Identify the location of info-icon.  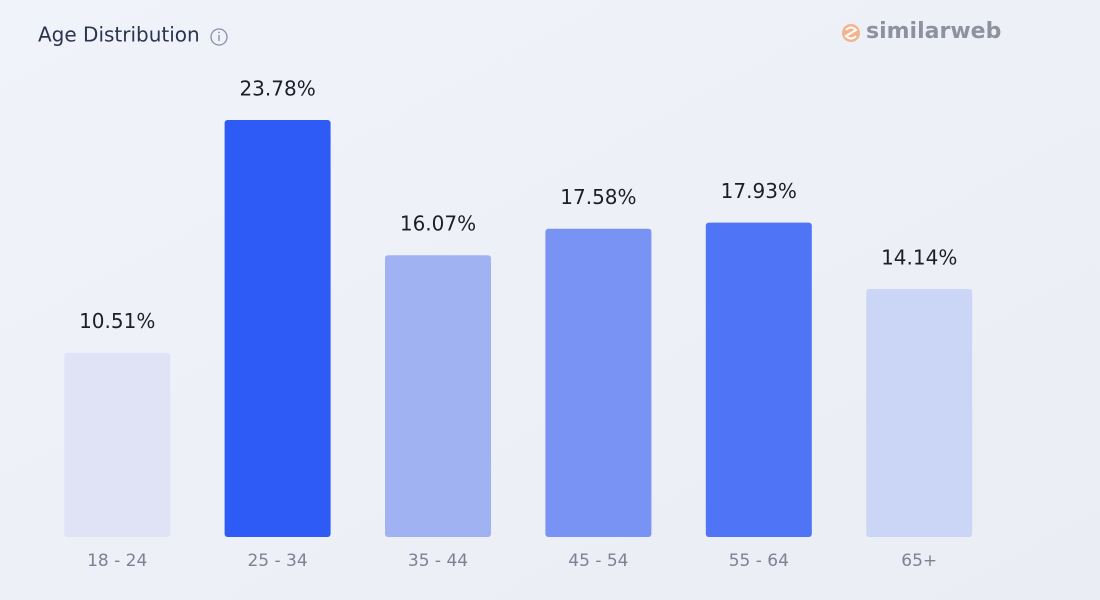
(219, 37).